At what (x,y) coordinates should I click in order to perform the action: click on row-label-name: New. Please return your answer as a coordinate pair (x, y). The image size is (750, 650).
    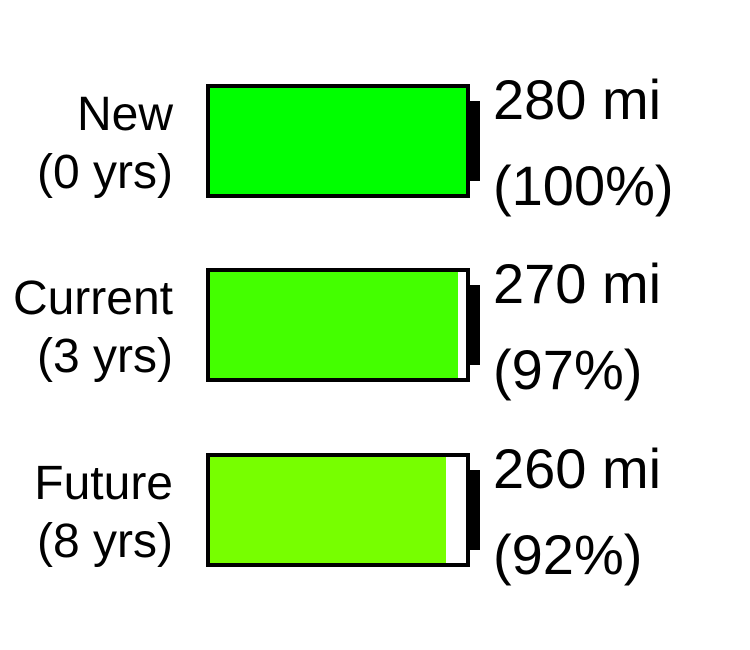
    Looking at the image, I should click on (124, 114).